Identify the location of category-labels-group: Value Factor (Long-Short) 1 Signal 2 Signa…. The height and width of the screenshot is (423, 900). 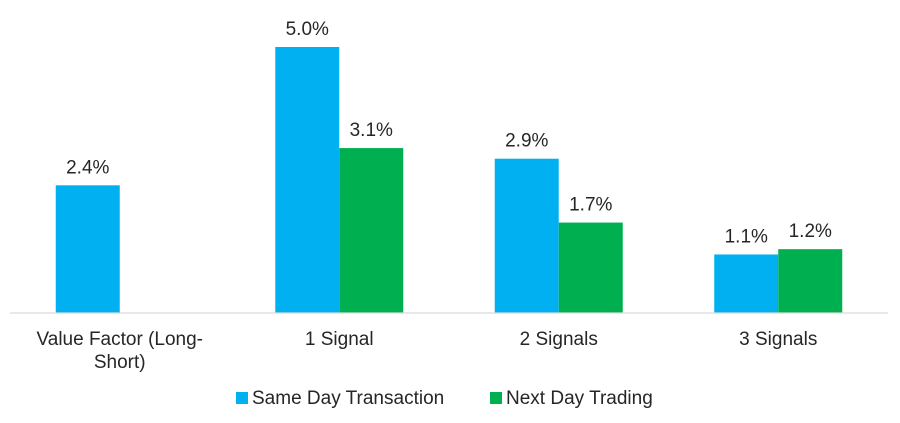
(426, 351).